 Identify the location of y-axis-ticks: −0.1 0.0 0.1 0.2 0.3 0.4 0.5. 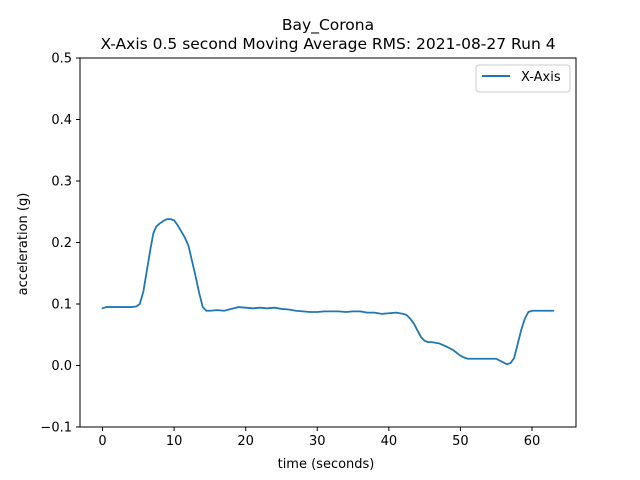
(60, 244).